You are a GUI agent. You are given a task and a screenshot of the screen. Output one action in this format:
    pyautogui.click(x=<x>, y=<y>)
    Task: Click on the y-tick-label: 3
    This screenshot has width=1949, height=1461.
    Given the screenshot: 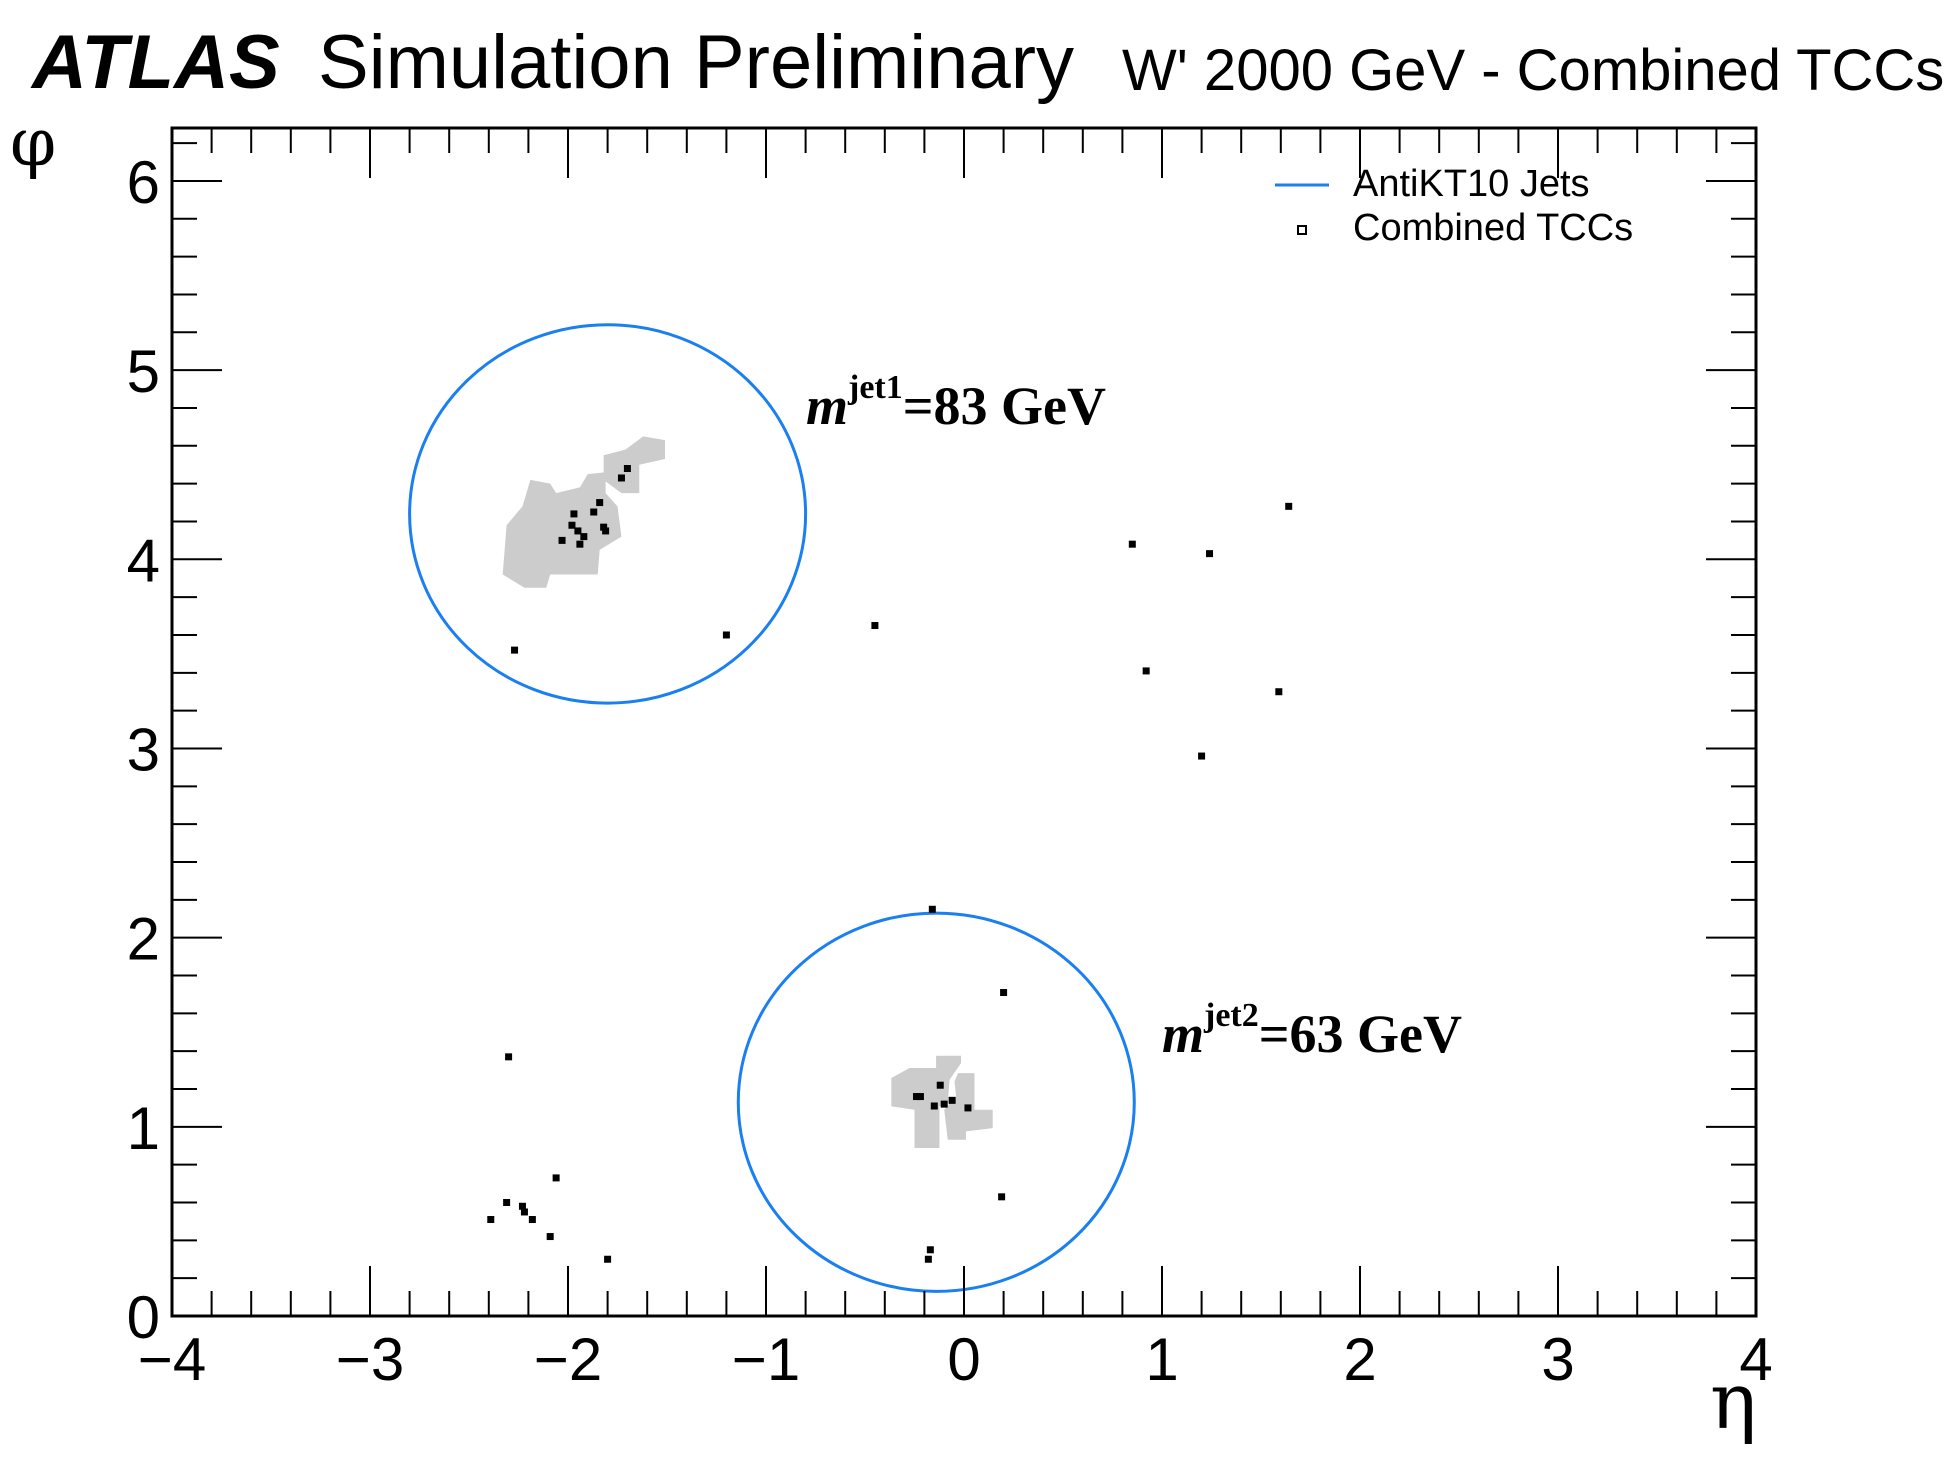 What is the action you would take?
    pyautogui.click(x=143, y=749)
    